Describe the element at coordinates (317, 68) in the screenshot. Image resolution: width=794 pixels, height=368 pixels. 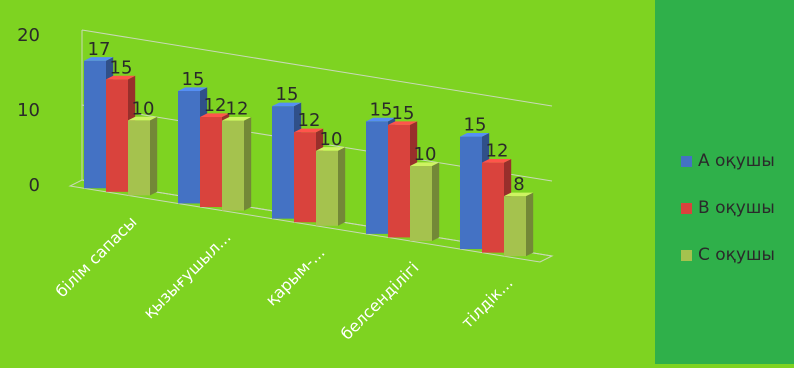
I see `gridline` at that location.